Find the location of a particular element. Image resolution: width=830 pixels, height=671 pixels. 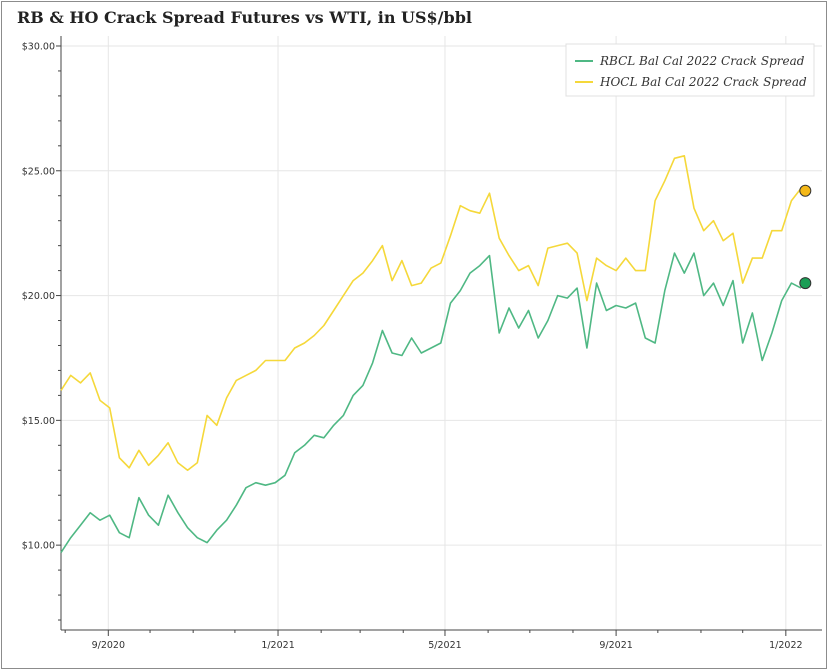

y-tick-label: $10.00 is located at coordinates (38, 546).